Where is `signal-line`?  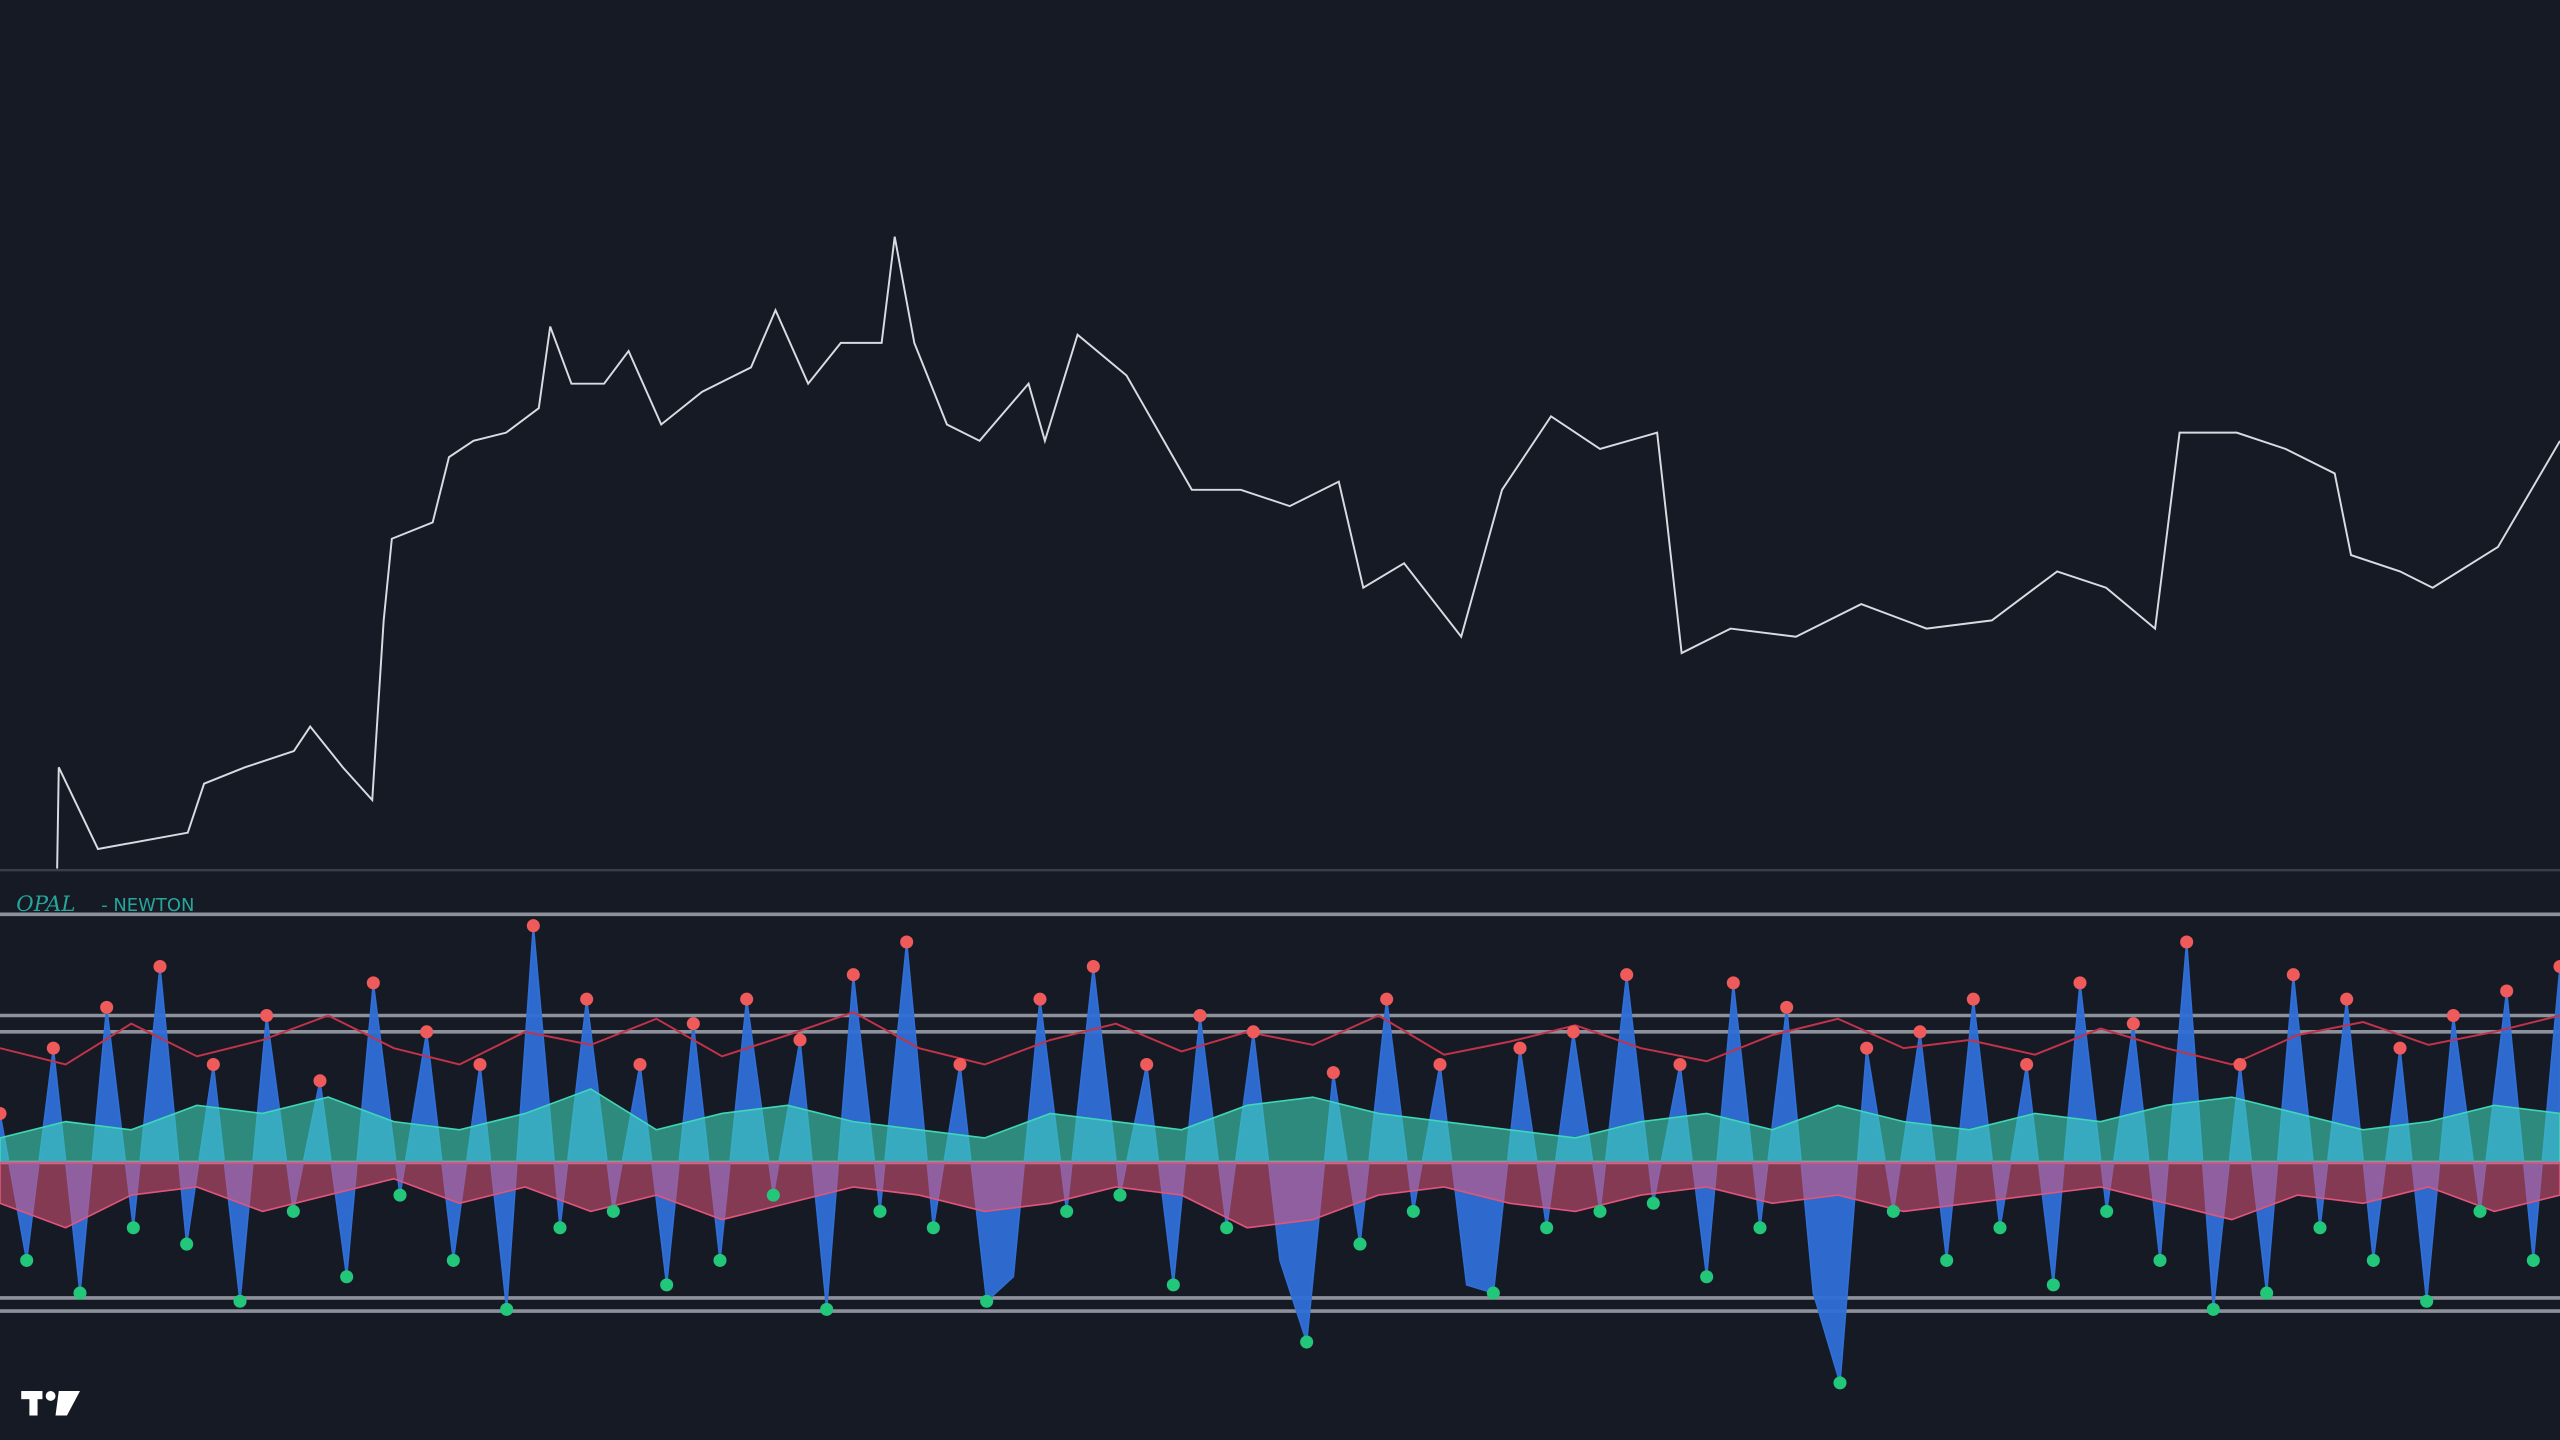 signal-line is located at coordinates (1280, 1038).